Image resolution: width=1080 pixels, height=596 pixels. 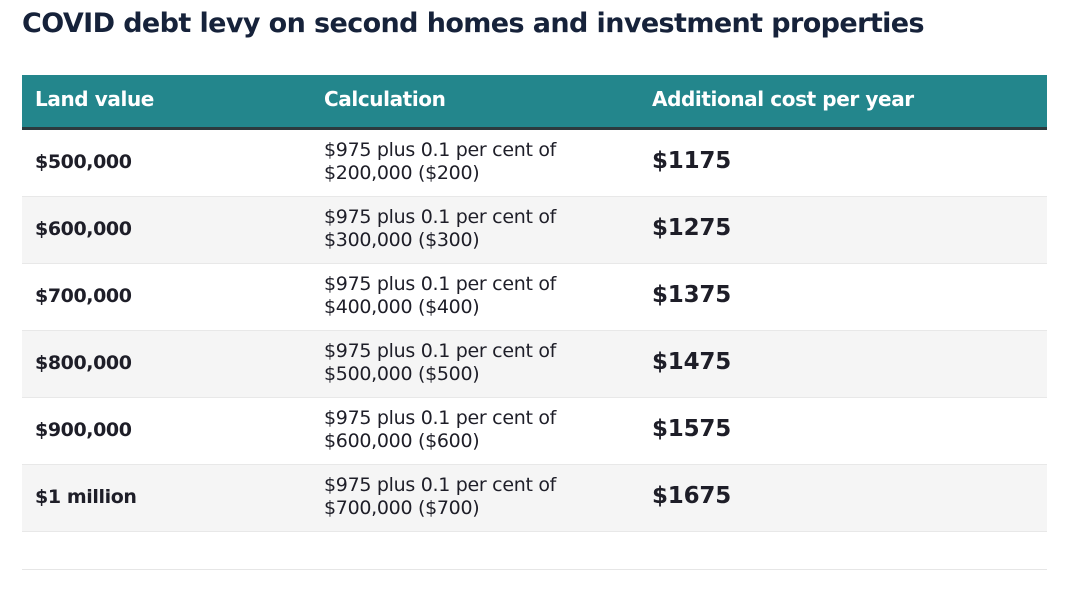 I want to click on cost-cell: $1575, so click(x=692, y=429).